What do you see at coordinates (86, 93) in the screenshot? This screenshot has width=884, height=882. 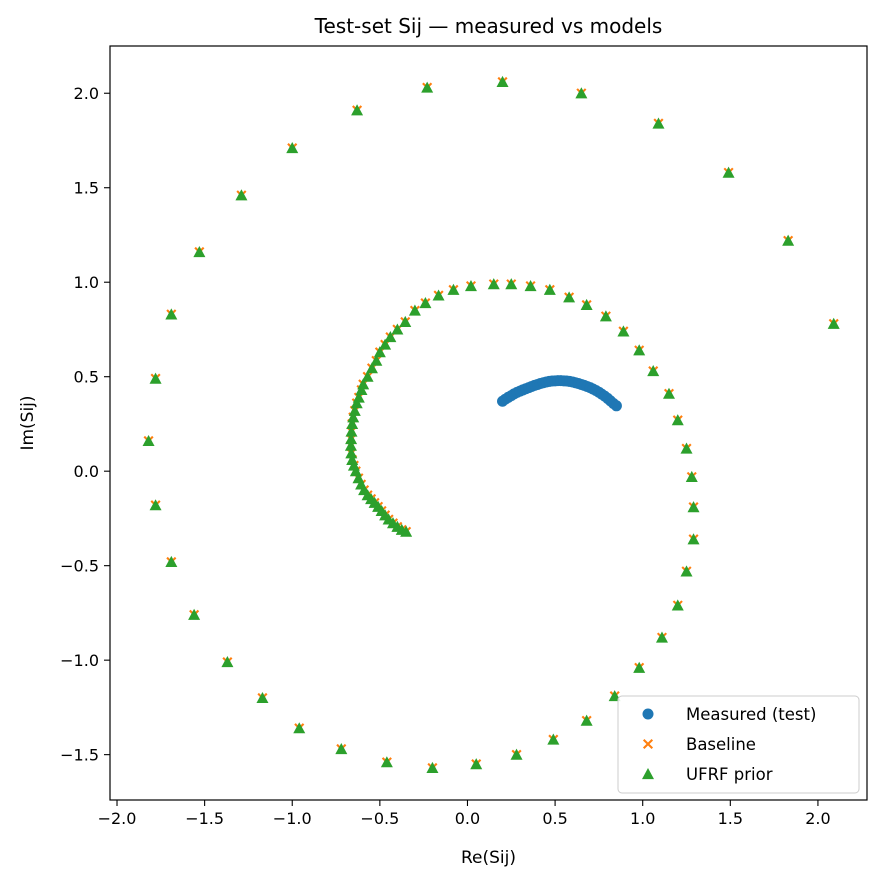 I see `y-tick-label: 2.0` at bounding box center [86, 93].